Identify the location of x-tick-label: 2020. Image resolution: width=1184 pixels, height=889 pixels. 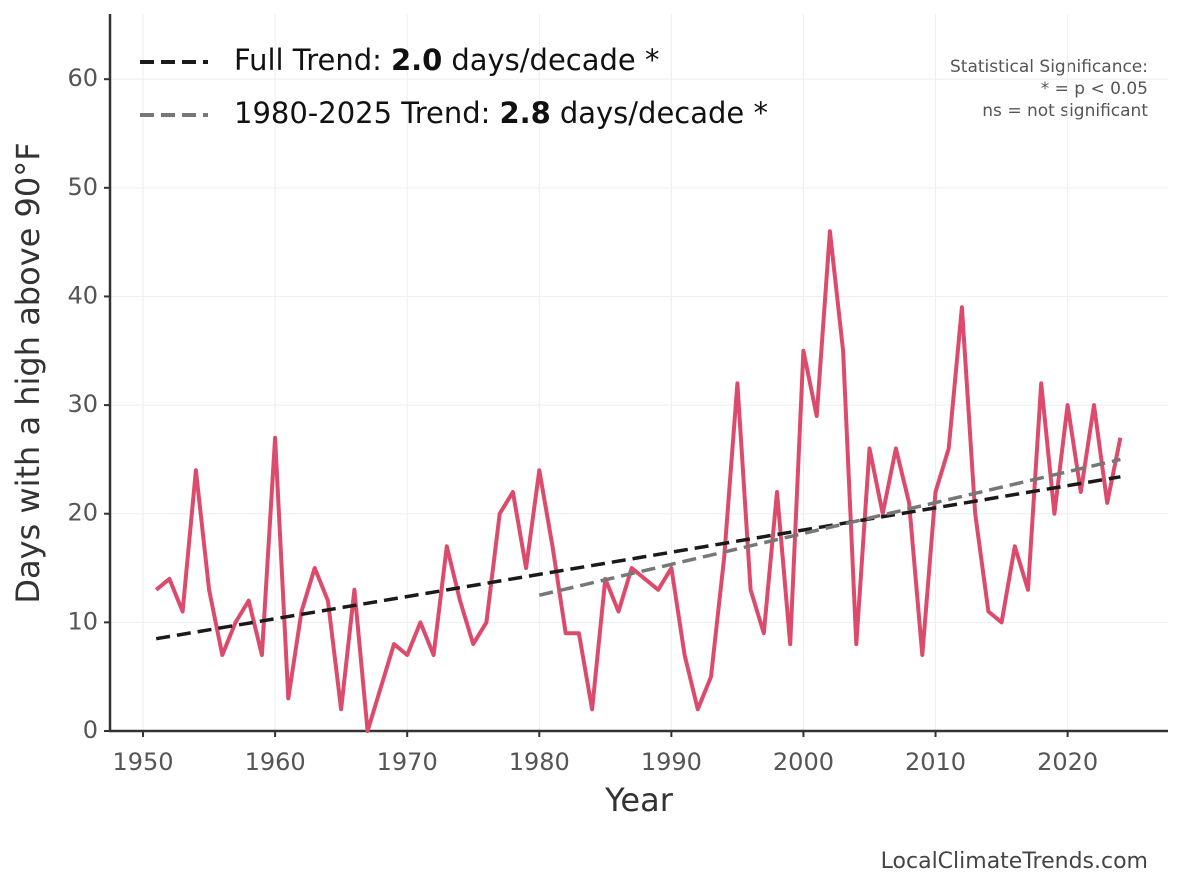
(1067, 762).